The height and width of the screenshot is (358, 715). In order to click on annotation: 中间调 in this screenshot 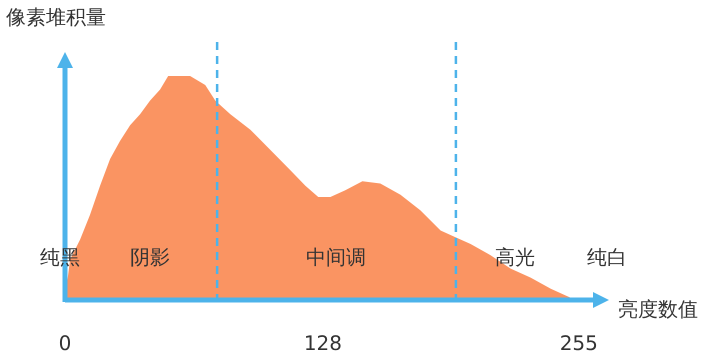, I will do `click(336, 257)`.